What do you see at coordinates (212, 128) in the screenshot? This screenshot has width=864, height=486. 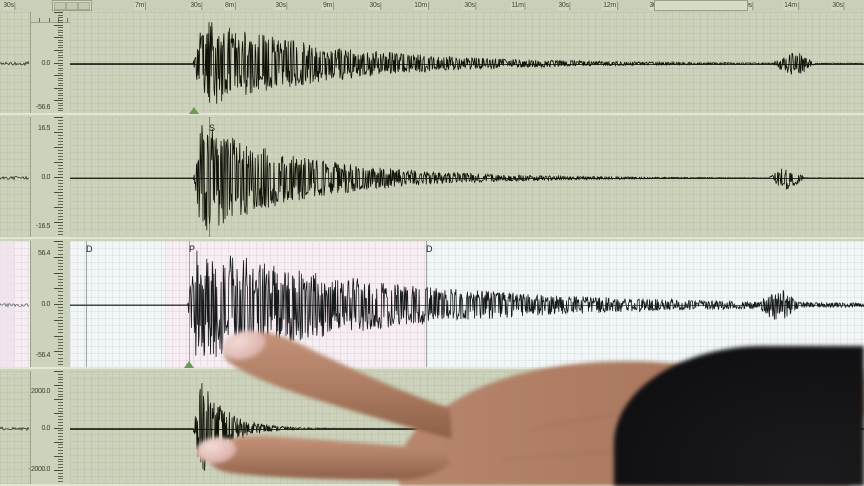 I see `phase-marker-s: S` at bounding box center [212, 128].